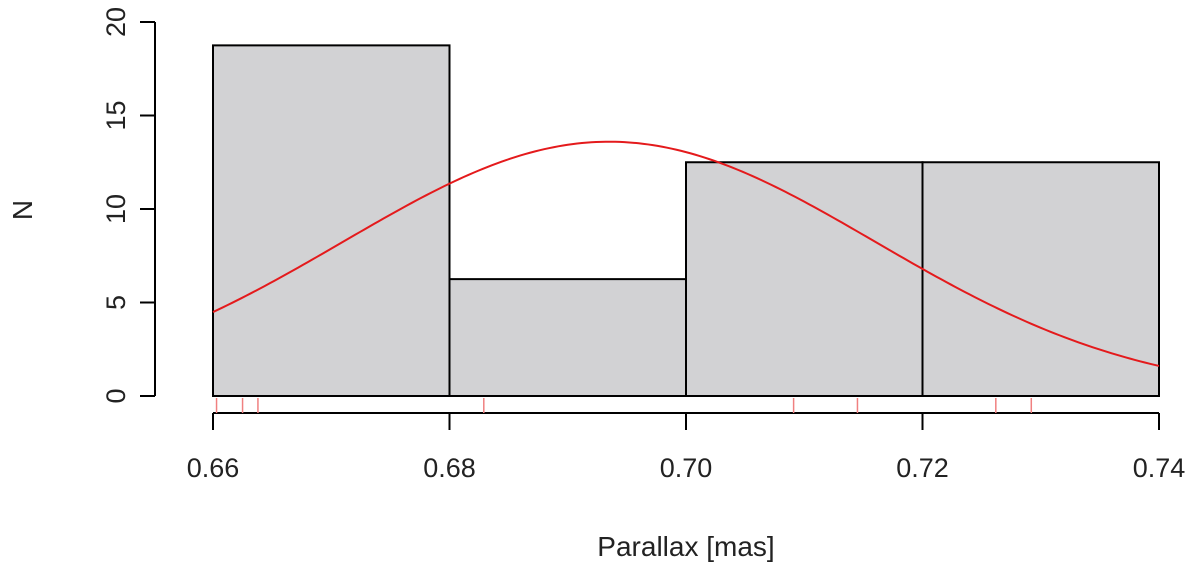 The width and height of the screenshot is (1200, 572). What do you see at coordinates (116, 395) in the screenshot?
I see `y-tick-label-0: 0` at bounding box center [116, 395].